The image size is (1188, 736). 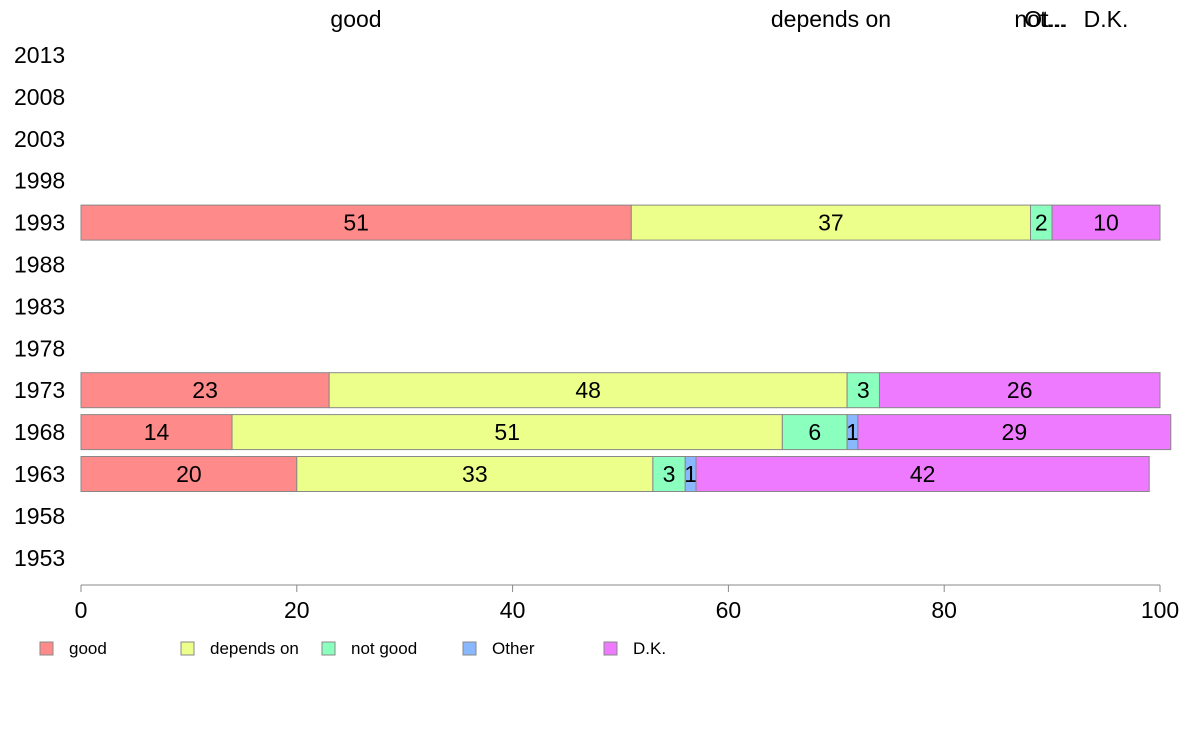 What do you see at coordinates (610, 648) in the screenshot?
I see `legend-swatch-d-k-` at bounding box center [610, 648].